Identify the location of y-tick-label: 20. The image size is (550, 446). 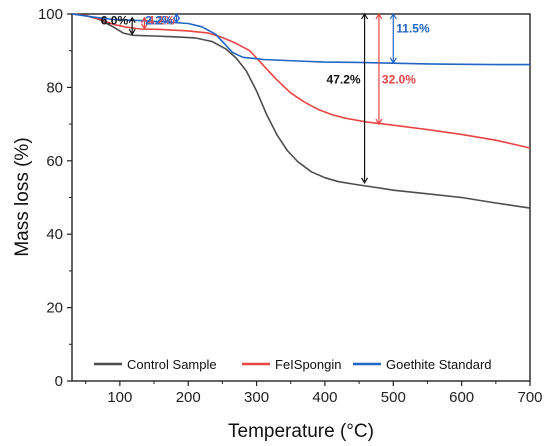
(54, 308).